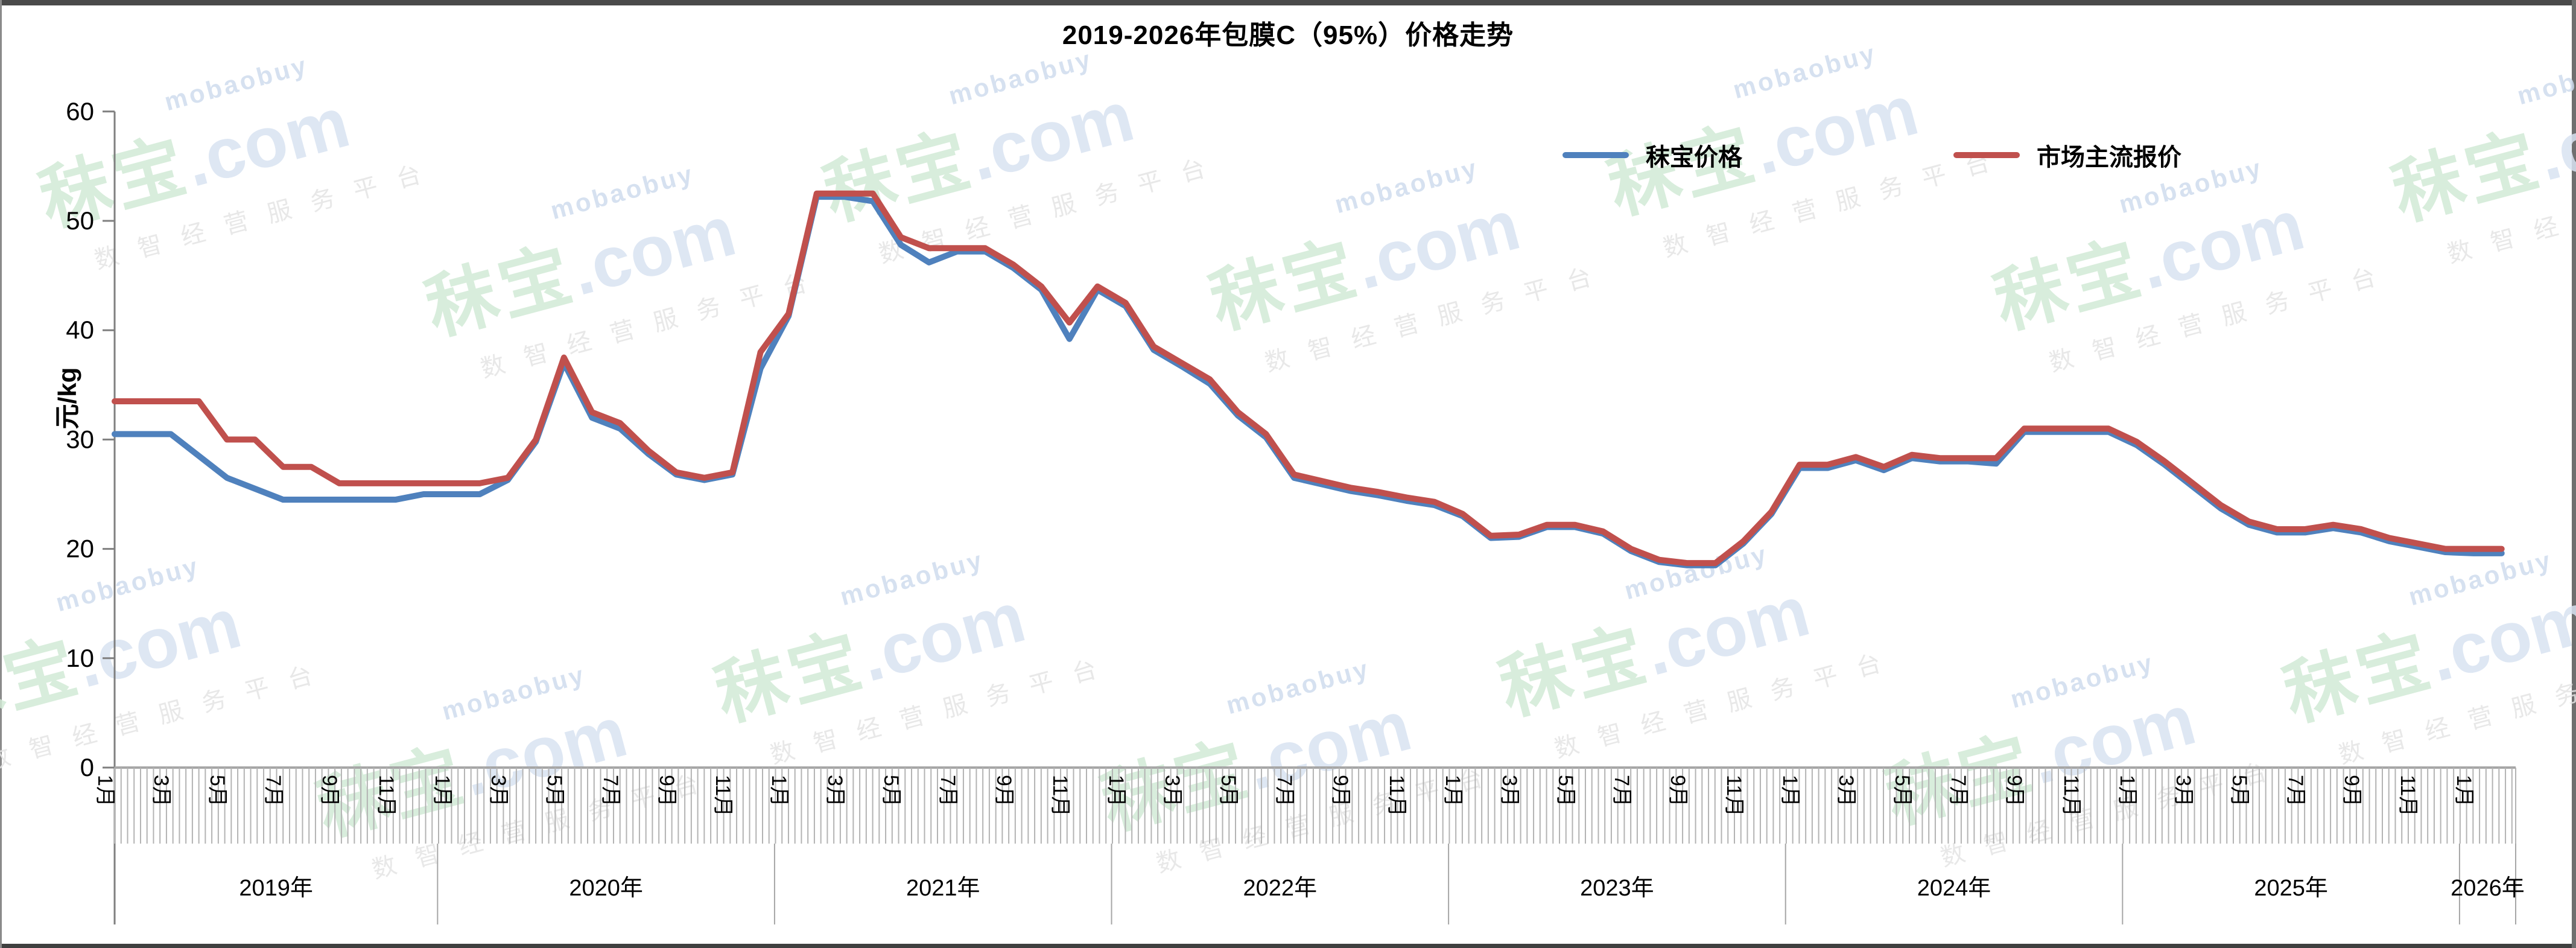  Describe the element at coordinates (80, 330) in the screenshot. I see `y-axis-tick-label: 40` at that location.